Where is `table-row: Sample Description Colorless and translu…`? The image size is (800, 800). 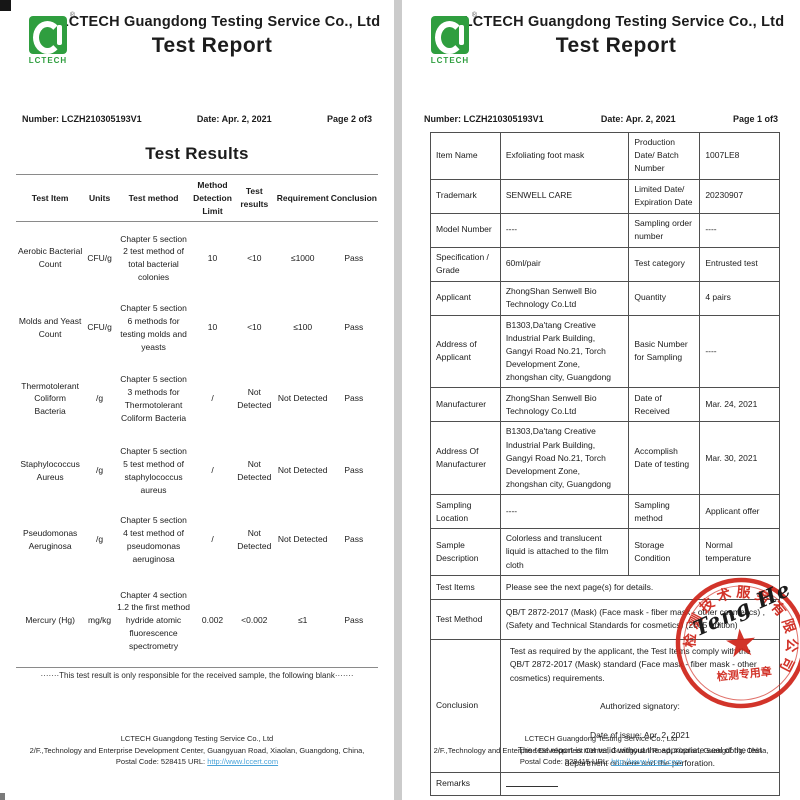 table-row: Sample Description Colorless and translu… is located at coordinates (605, 552).